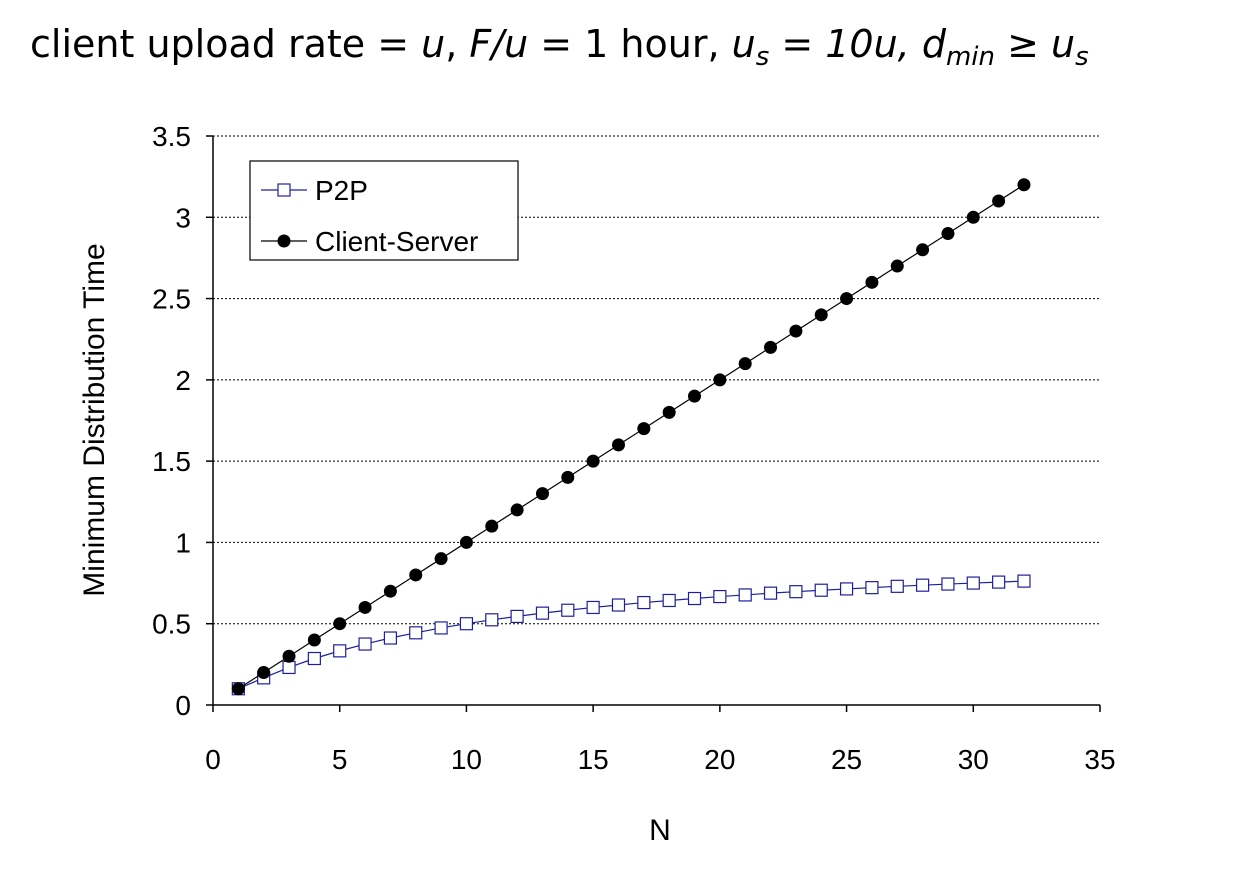  What do you see at coordinates (94, 419) in the screenshot?
I see `y-axis-label: Minimum Distribution Time` at bounding box center [94, 419].